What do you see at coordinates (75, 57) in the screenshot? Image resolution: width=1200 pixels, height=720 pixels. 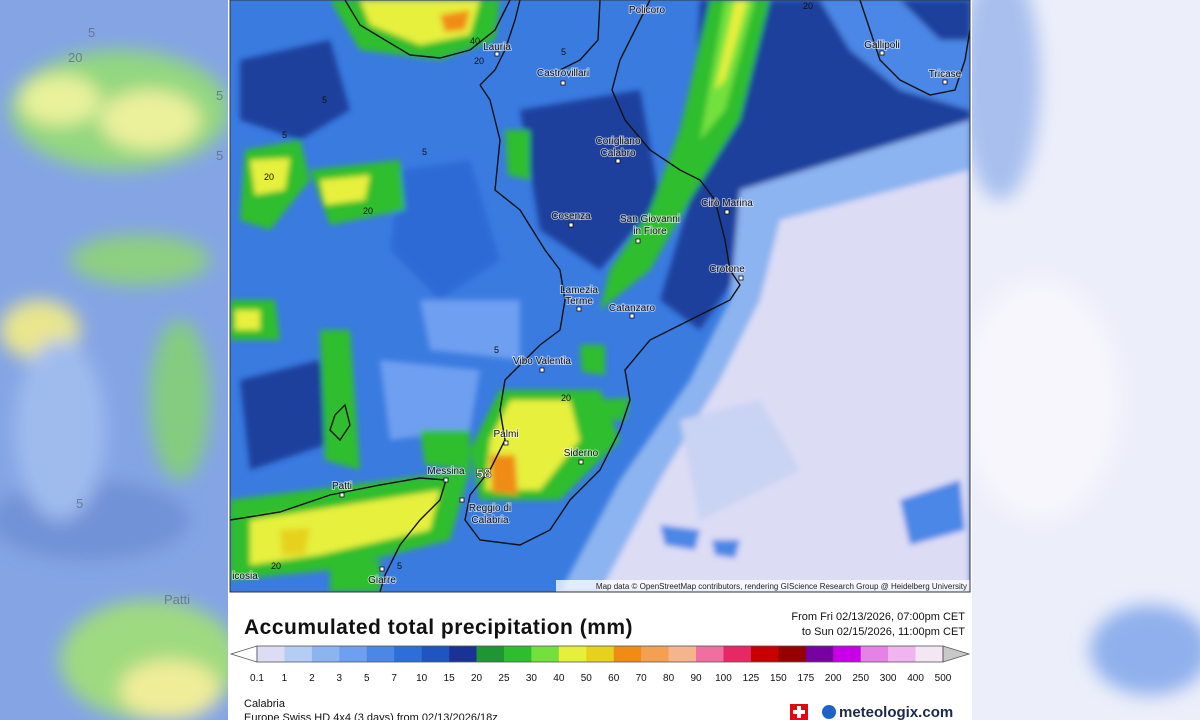 I see `side-label: 20` at bounding box center [75, 57].